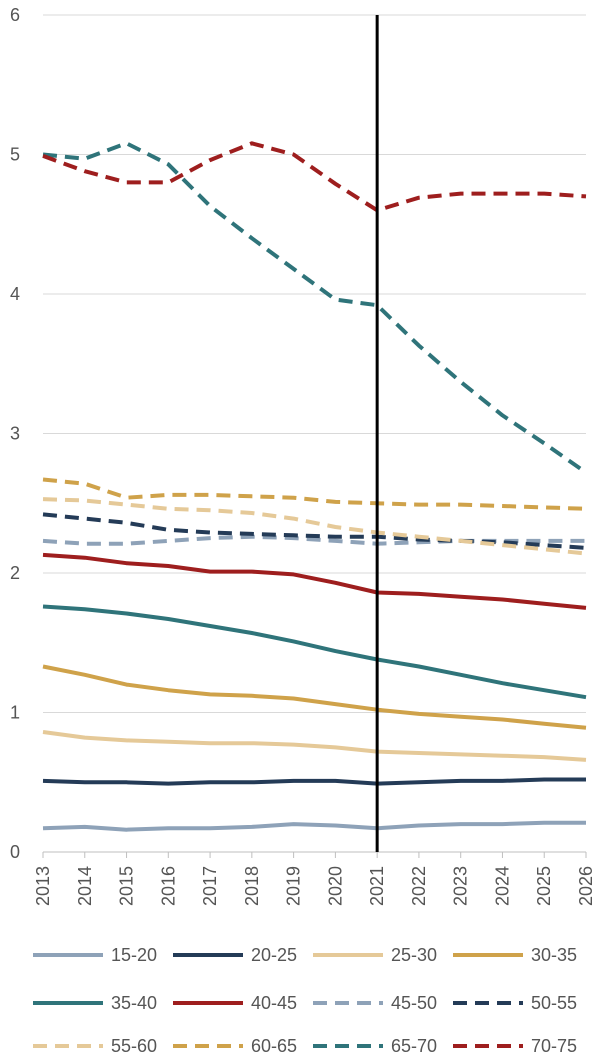 The height and width of the screenshot is (1056, 598). Describe the element at coordinates (414, 1046) in the screenshot. I see `legend-label: 65-70` at that location.